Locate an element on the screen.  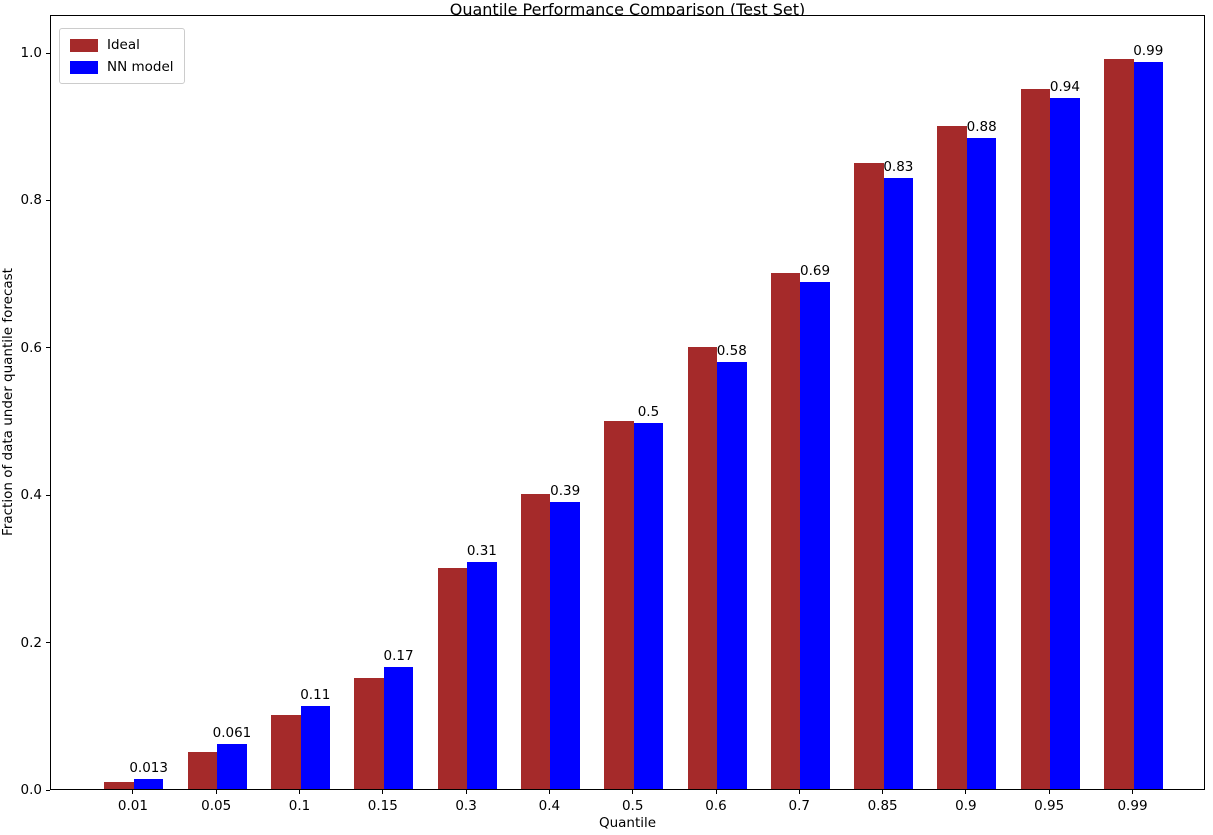
bar-value-label: 0.013 is located at coordinates (148, 768).